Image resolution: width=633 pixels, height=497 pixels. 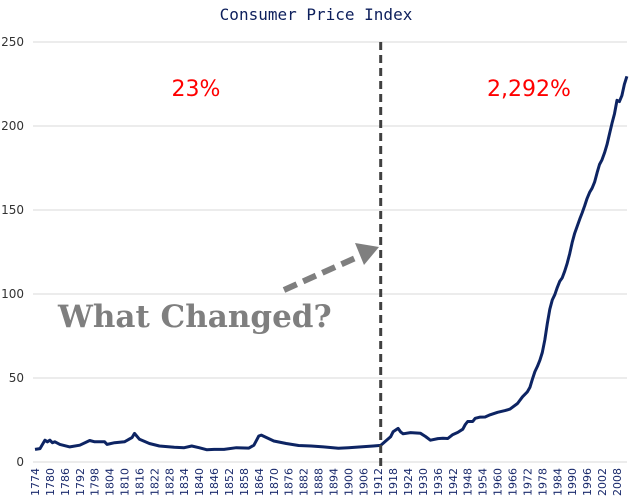 I want to click on x-tick-label: 1978, so click(x=542, y=482).